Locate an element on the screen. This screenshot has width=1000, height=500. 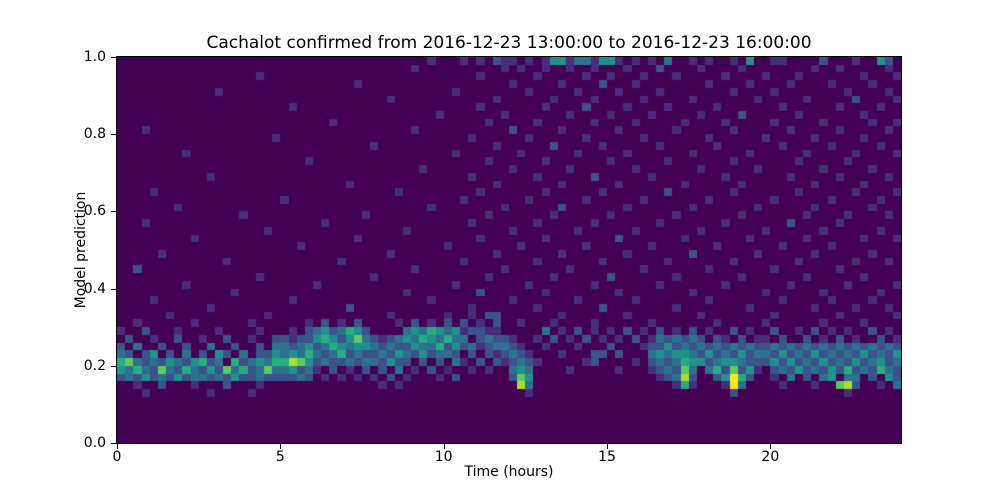
y-tick-label: 1.0 is located at coordinates (94, 57).